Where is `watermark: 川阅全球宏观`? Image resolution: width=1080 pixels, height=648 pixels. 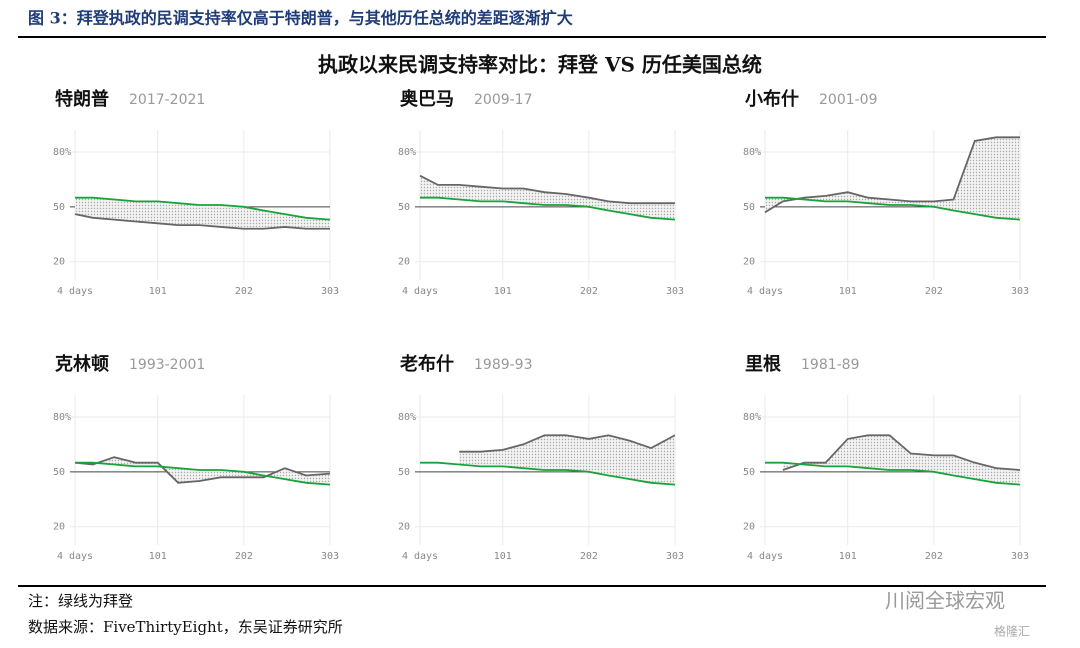 watermark: 川阅全球宏观 is located at coordinates (945, 601).